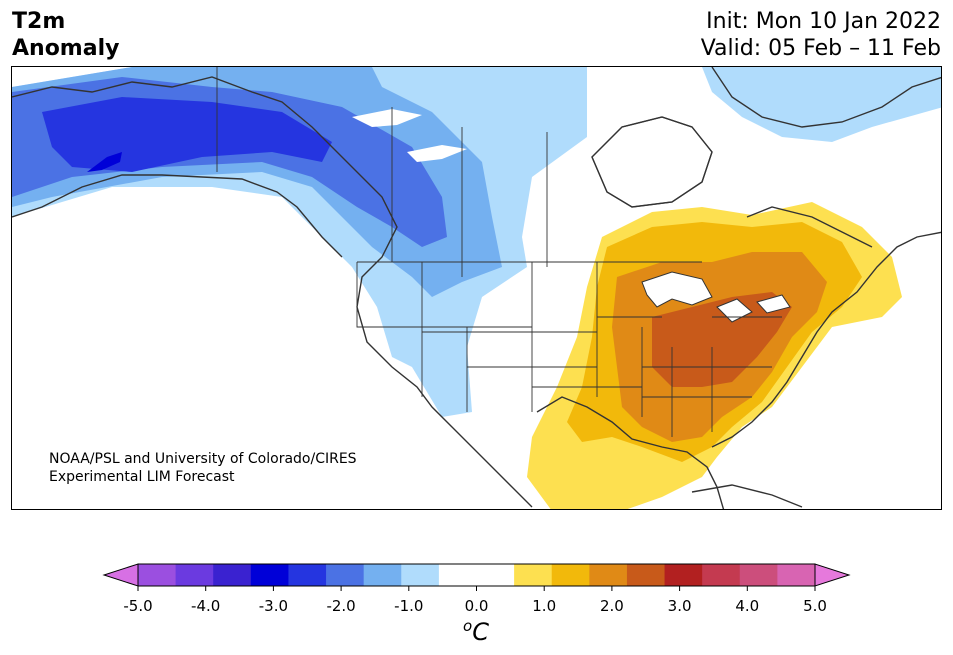  I want to click on colorbar-tick-label: -2.0, so click(341, 606).